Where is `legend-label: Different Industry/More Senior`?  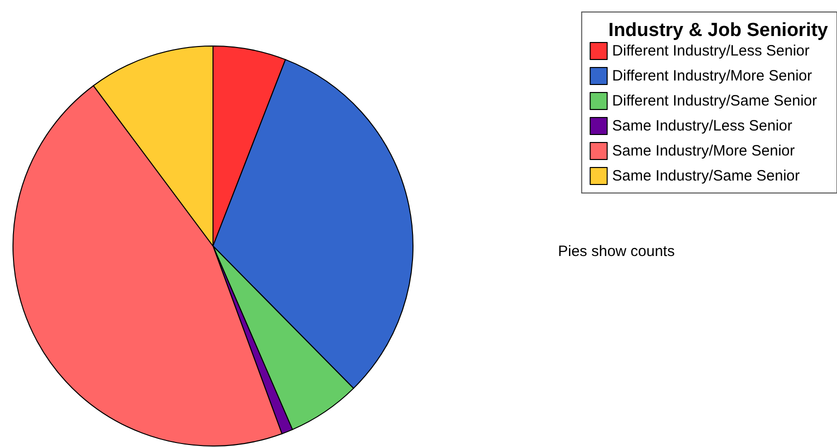
legend-label: Different Industry/More Senior is located at coordinates (712, 76).